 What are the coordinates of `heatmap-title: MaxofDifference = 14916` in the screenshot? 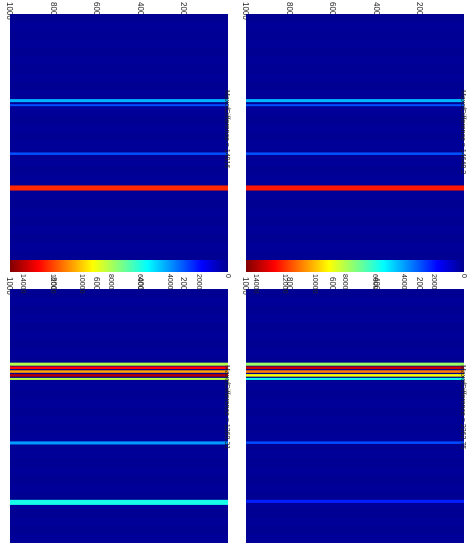 It's located at (226, 129).